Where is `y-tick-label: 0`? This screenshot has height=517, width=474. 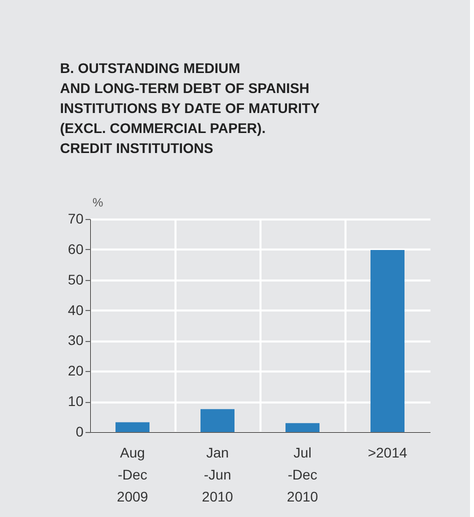
y-tick-label: 0 is located at coordinates (80, 432).